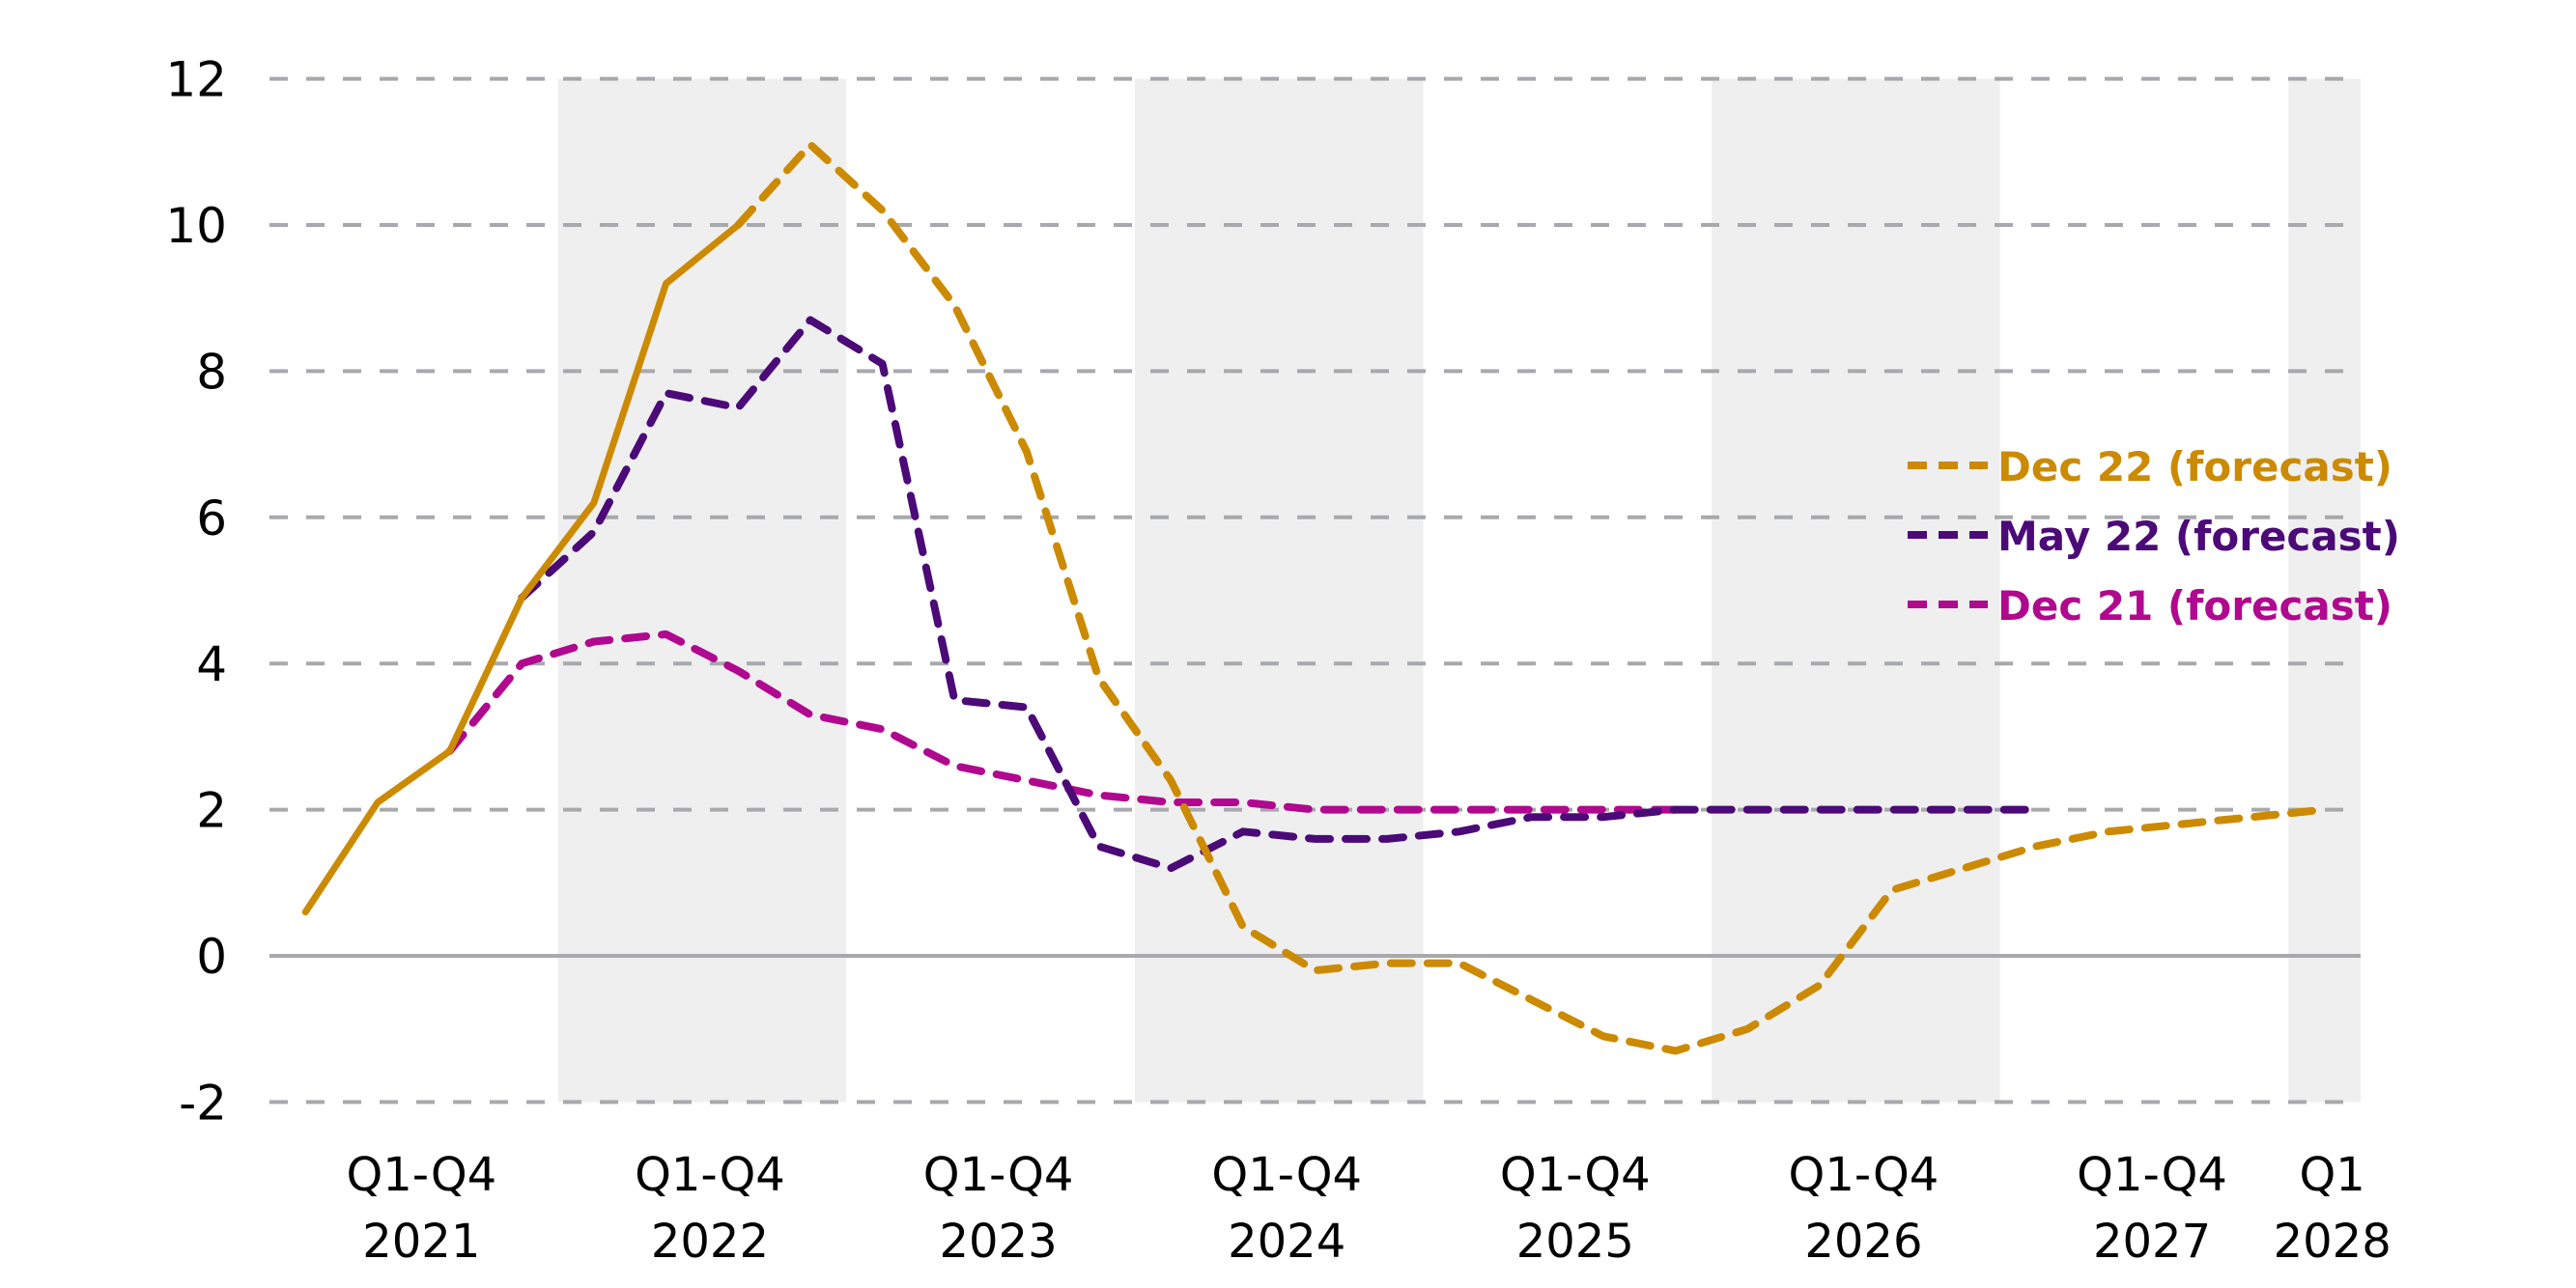  Describe the element at coordinates (211, 518) in the screenshot. I see `y-tick-label: 6` at that location.